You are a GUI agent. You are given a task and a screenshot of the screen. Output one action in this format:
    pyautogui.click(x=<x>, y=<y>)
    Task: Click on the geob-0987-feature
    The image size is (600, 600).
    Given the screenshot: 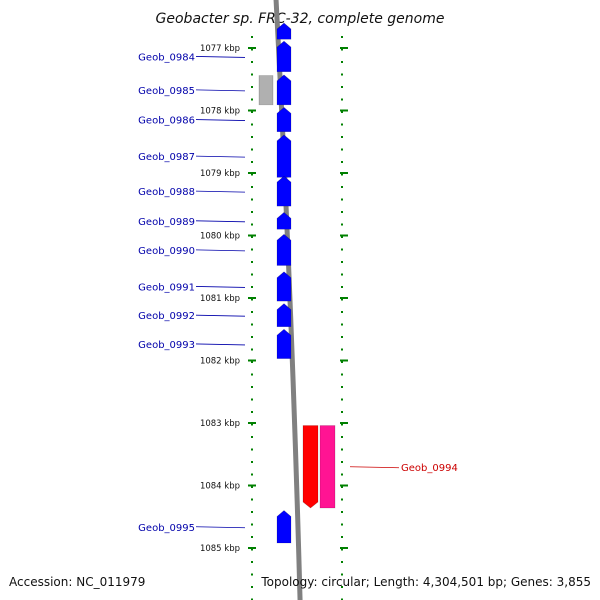 What is the action you would take?
    pyautogui.click(x=284, y=156)
    